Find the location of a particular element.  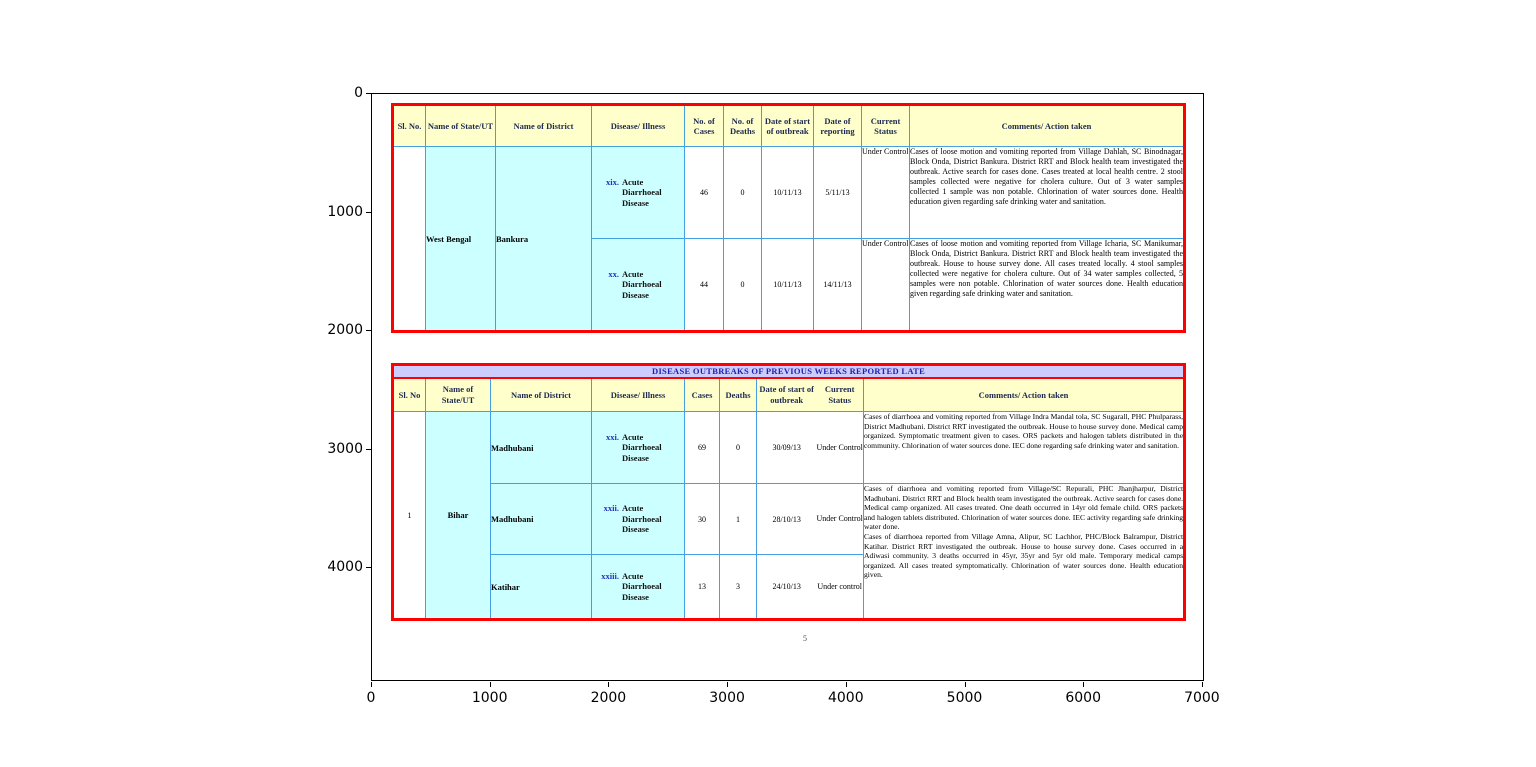

column-header: Deaths is located at coordinates (738, 394).